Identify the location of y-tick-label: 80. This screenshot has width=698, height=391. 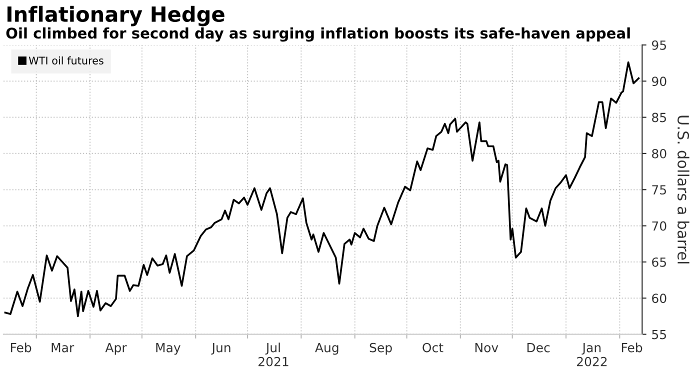
(659, 153).